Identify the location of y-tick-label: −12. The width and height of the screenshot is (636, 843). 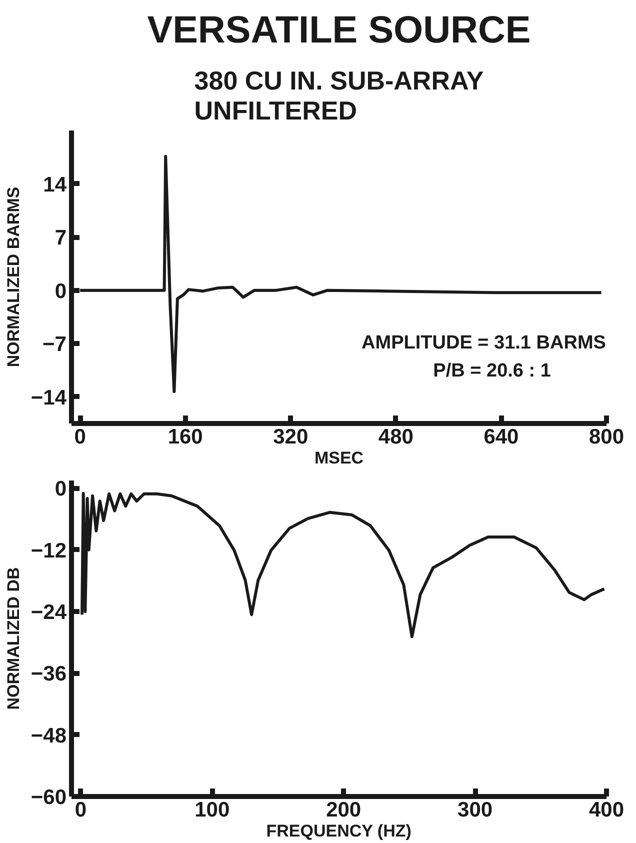
(48, 550).